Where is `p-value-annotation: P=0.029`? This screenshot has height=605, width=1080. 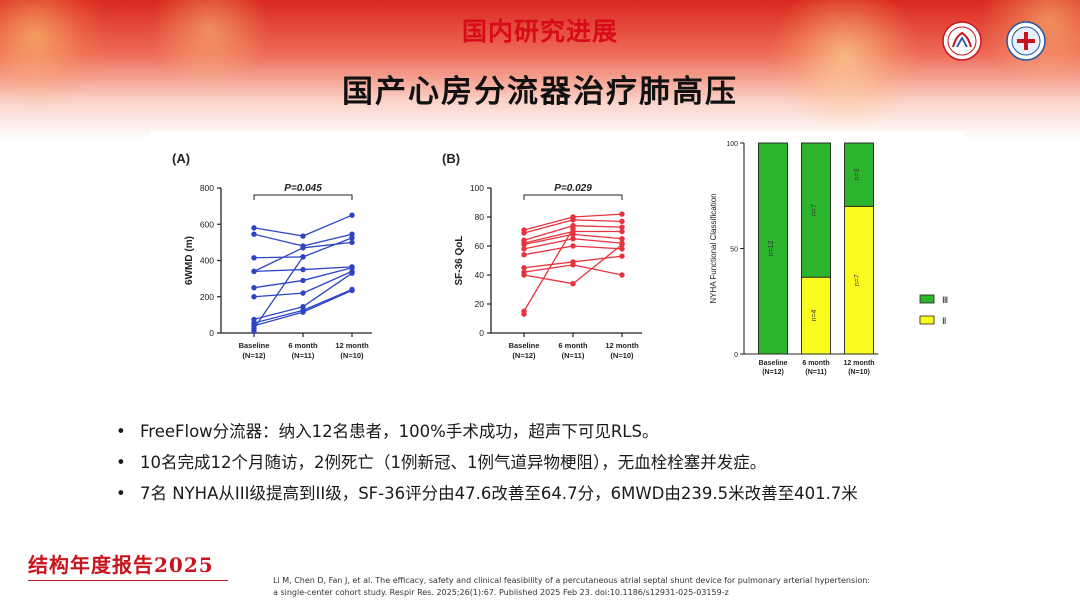 p-value-annotation: P=0.029 is located at coordinates (573, 188).